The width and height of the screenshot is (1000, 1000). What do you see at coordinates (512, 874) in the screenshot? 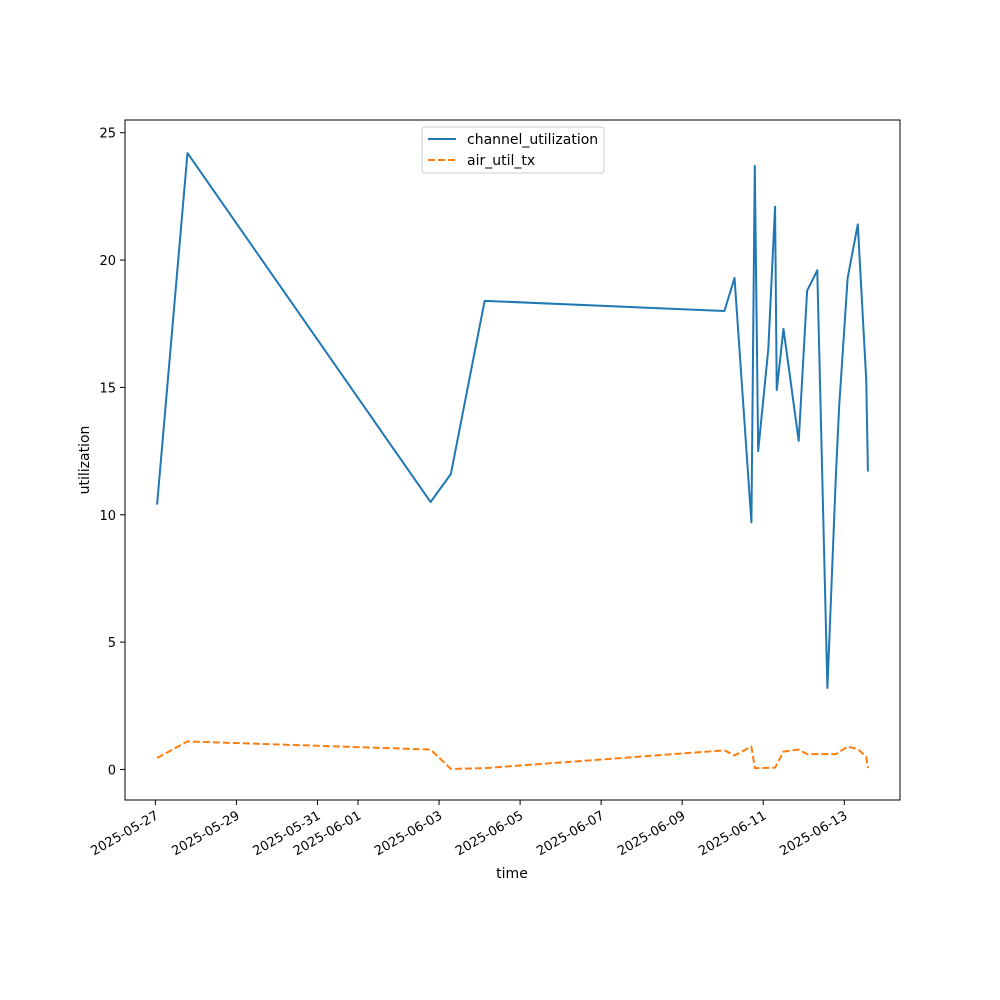
I see `x-axis-label: time` at bounding box center [512, 874].